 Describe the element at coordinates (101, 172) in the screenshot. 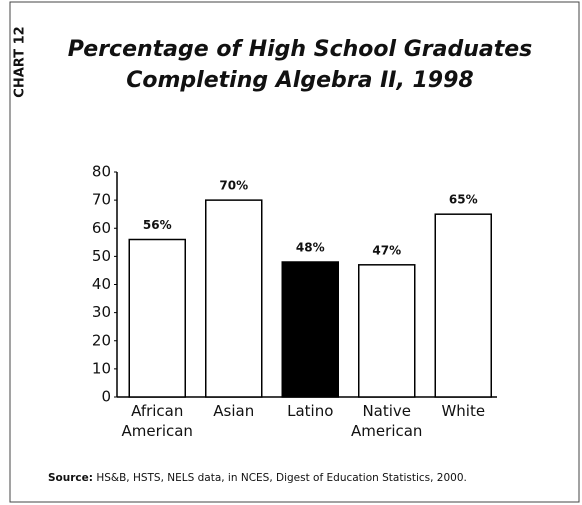

I see `y-tick-label: 80` at that location.